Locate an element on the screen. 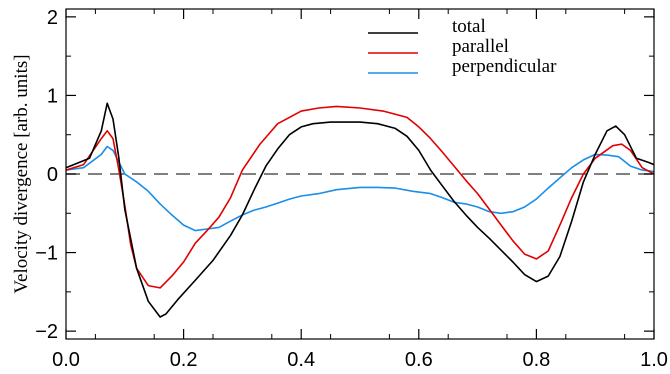  x-tick-label: 0.8 is located at coordinates (536, 360).